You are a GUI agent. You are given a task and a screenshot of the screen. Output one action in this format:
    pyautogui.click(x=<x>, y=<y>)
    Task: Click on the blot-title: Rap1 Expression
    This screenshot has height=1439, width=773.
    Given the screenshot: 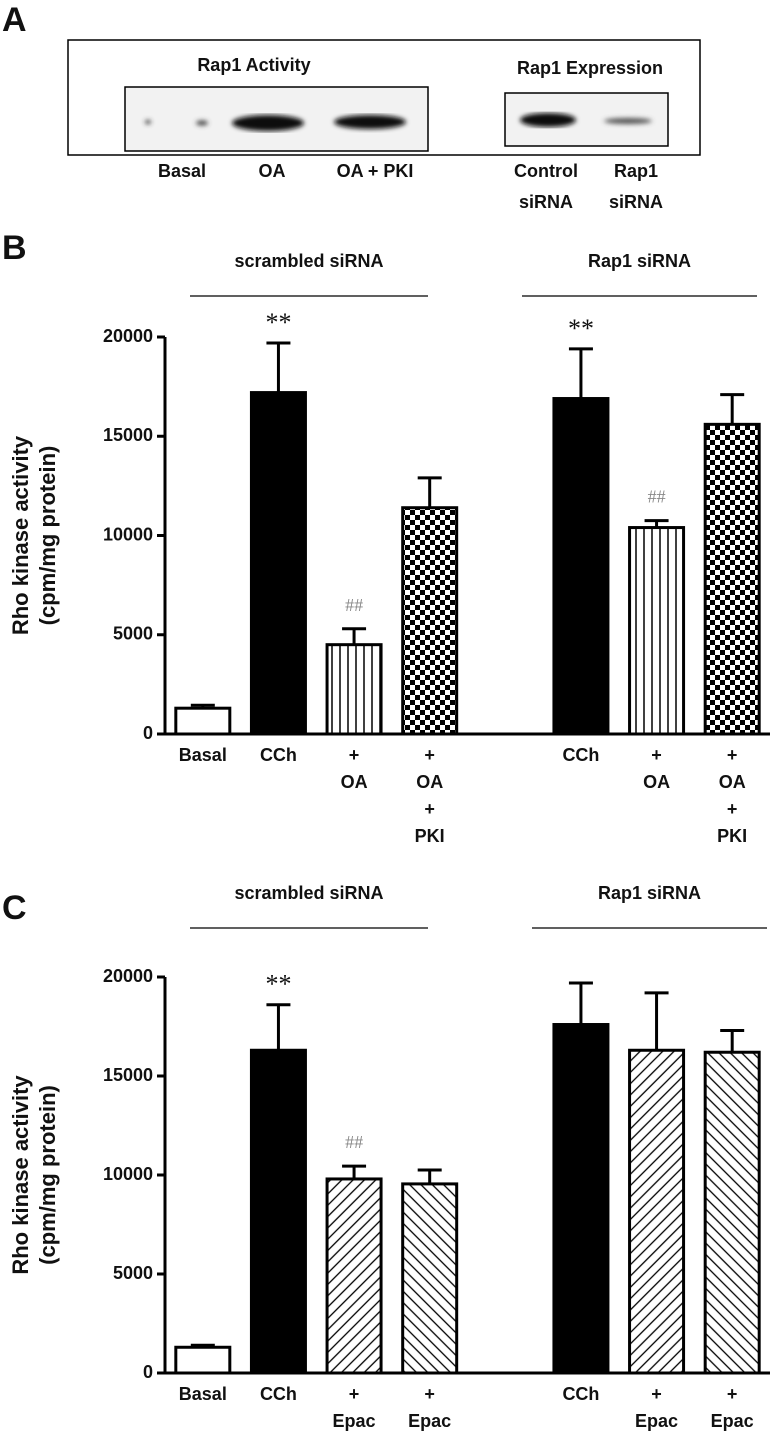 What is the action you would take?
    pyautogui.click(x=590, y=68)
    